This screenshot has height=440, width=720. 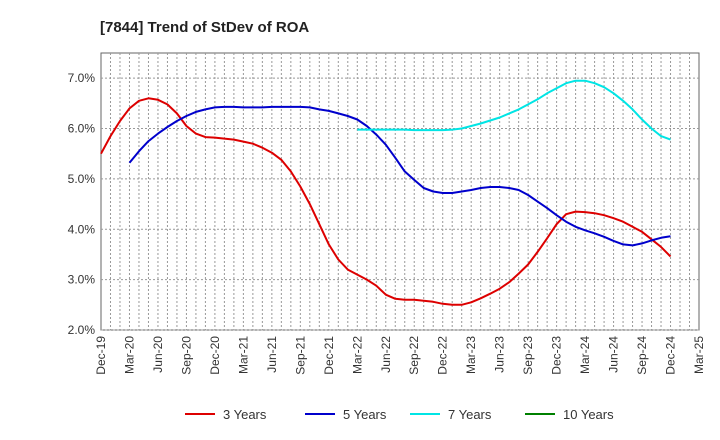 What do you see at coordinates (82, 204) in the screenshot?
I see `y-axis: 2.0% 3.0% 4.0% 5.0% 6.0% 7.0%` at bounding box center [82, 204].